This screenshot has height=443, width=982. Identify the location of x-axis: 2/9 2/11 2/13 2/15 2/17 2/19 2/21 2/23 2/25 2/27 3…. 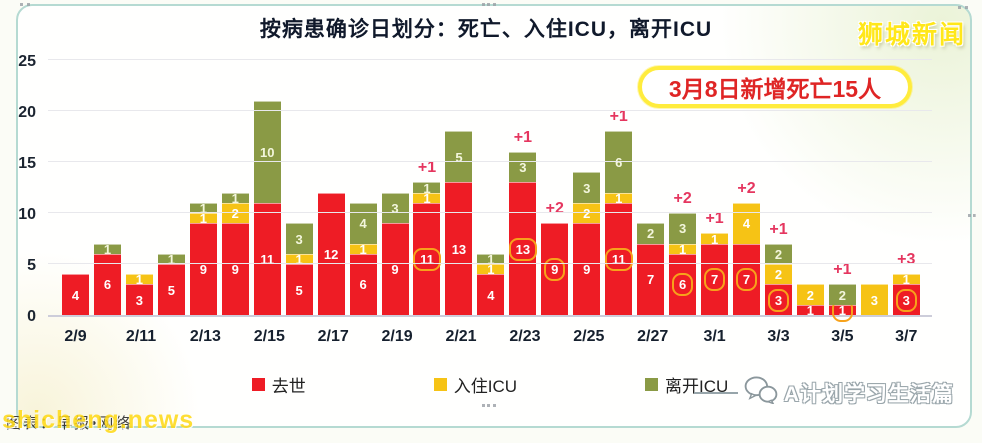
(490, 337).